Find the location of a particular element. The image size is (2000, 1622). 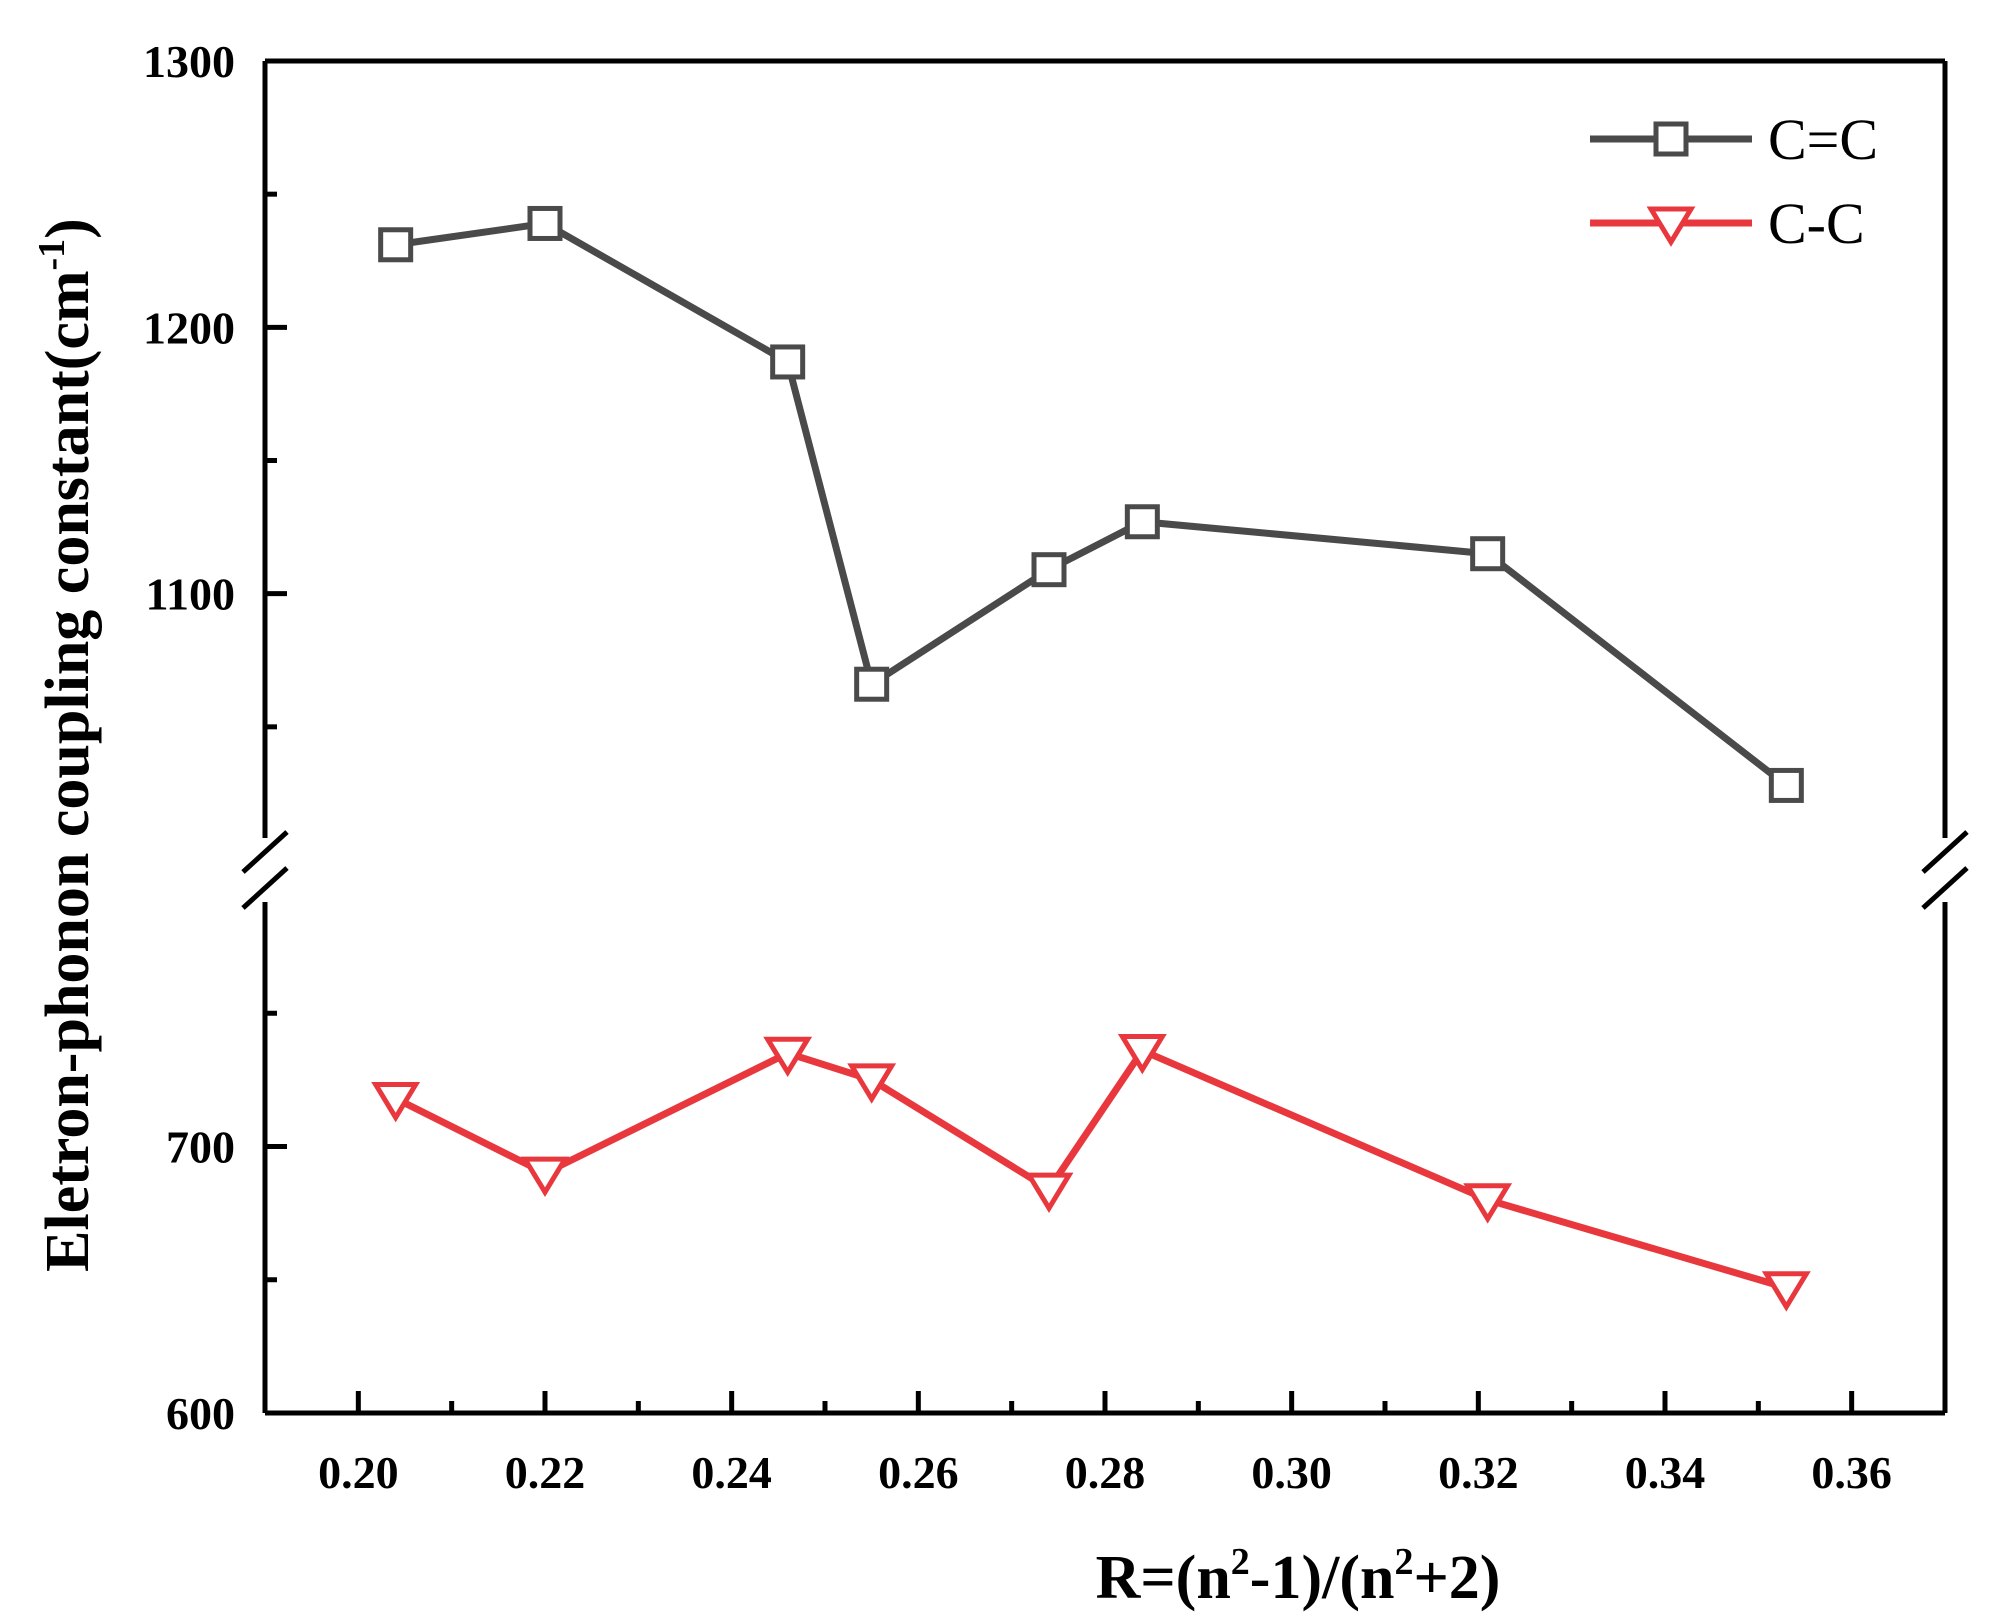

y-tick-label: 1100 is located at coordinates (190, 594).